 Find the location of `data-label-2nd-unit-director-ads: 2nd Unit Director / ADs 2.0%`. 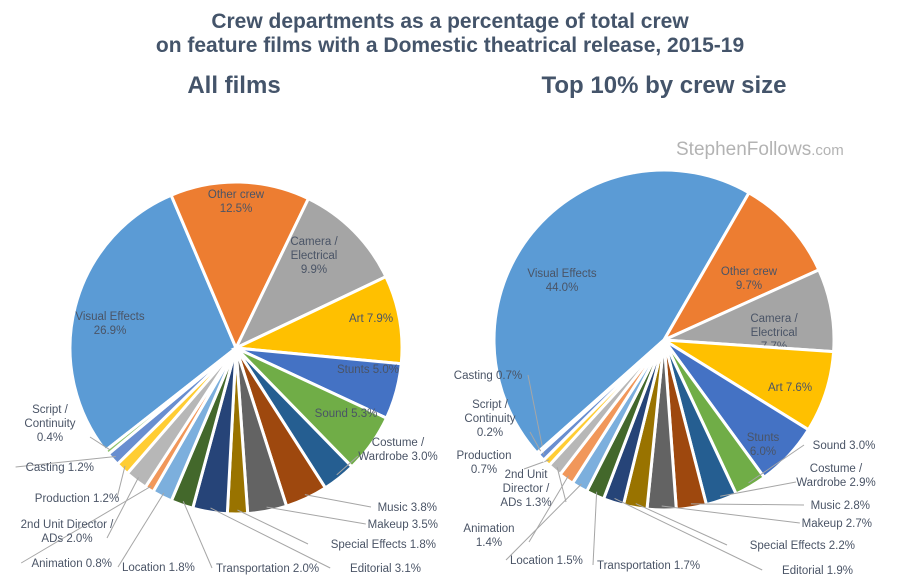

data-label-2nd-unit-director-ads: 2nd Unit Director / ADs 2.0% is located at coordinates (67, 532).